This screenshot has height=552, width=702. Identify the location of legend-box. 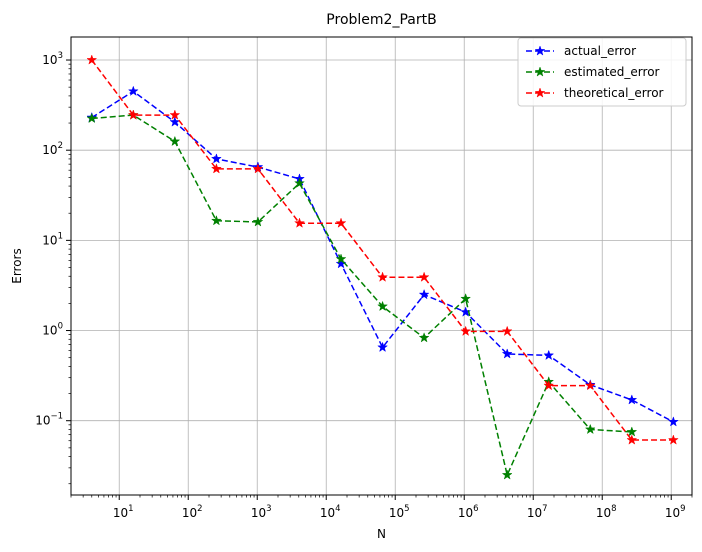
(602, 72).